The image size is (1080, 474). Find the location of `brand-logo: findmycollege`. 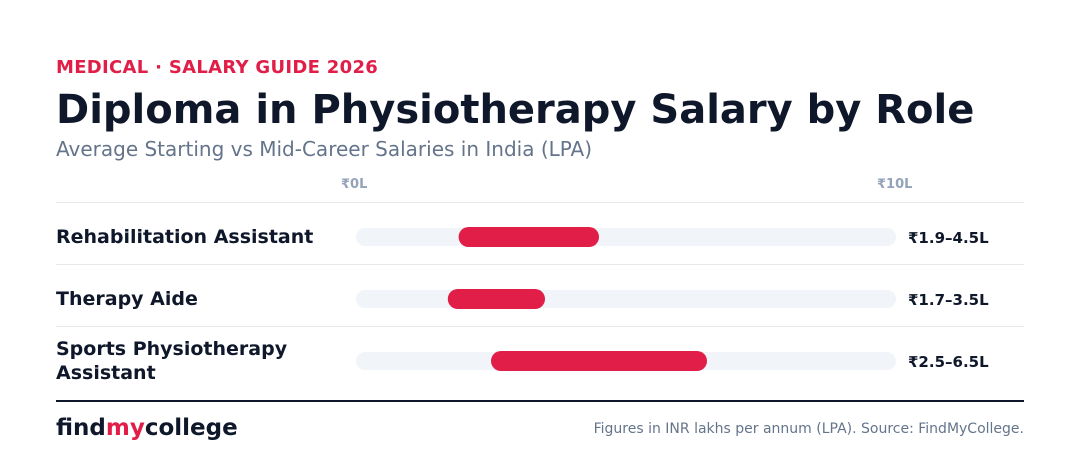

brand-logo: findmycollege is located at coordinates (147, 428).